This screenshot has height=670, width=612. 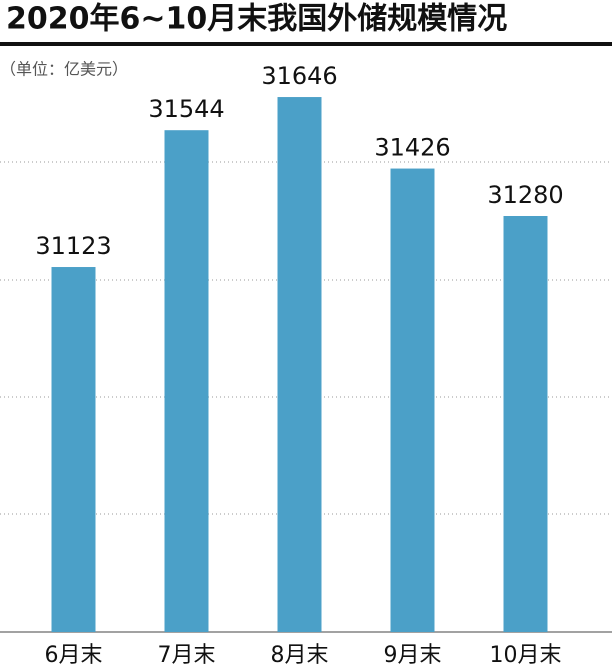 I want to click on x-tick-label: 6月末, so click(x=74, y=655).